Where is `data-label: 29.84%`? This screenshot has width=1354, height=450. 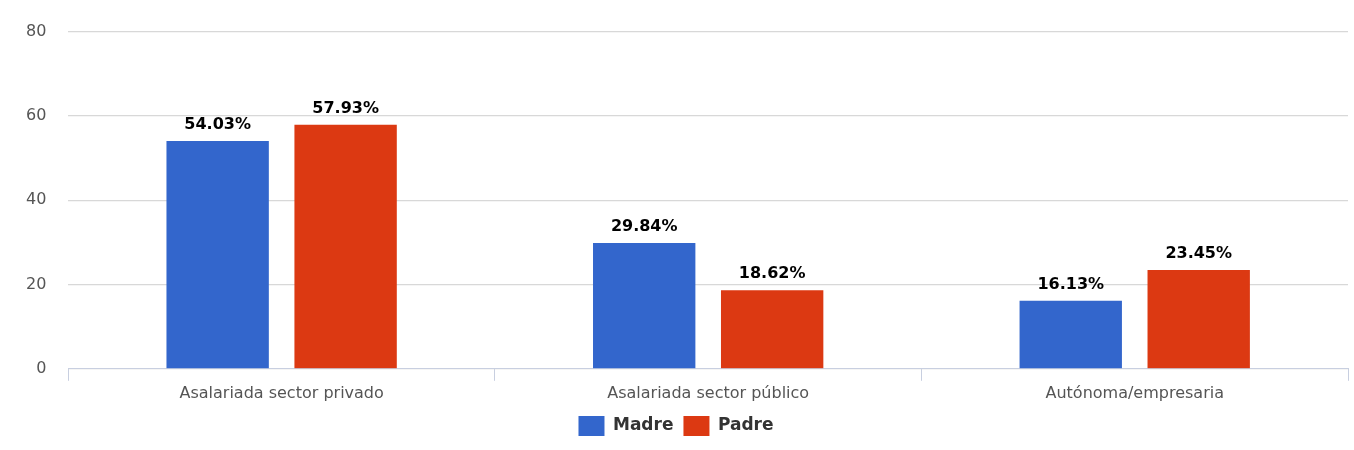
data-label: 29.84% is located at coordinates (644, 226).